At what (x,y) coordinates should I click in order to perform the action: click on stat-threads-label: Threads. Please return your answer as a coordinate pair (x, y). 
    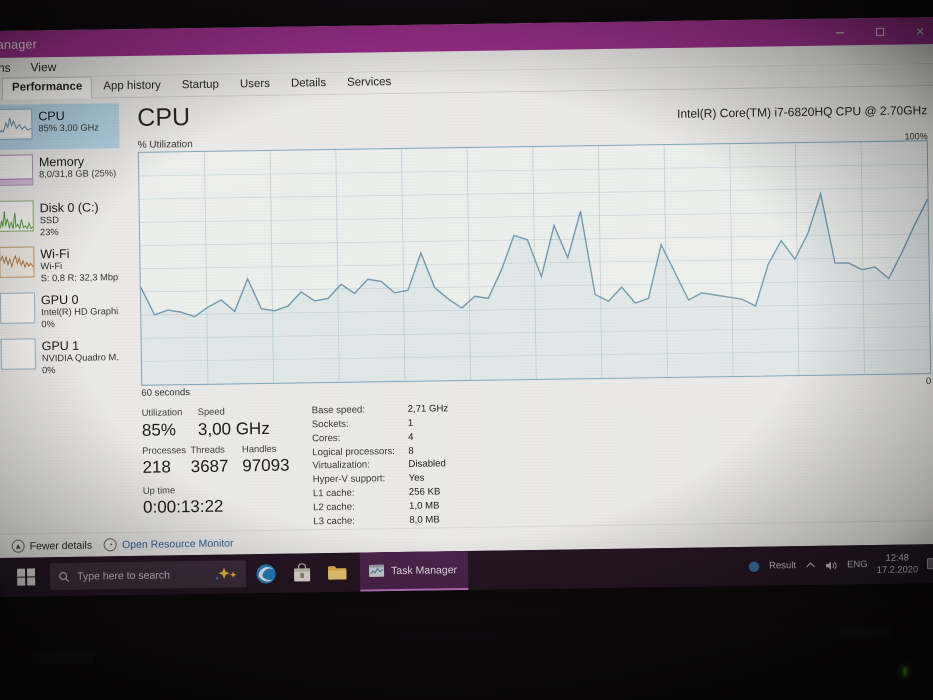
    Looking at the image, I should click on (207, 449).